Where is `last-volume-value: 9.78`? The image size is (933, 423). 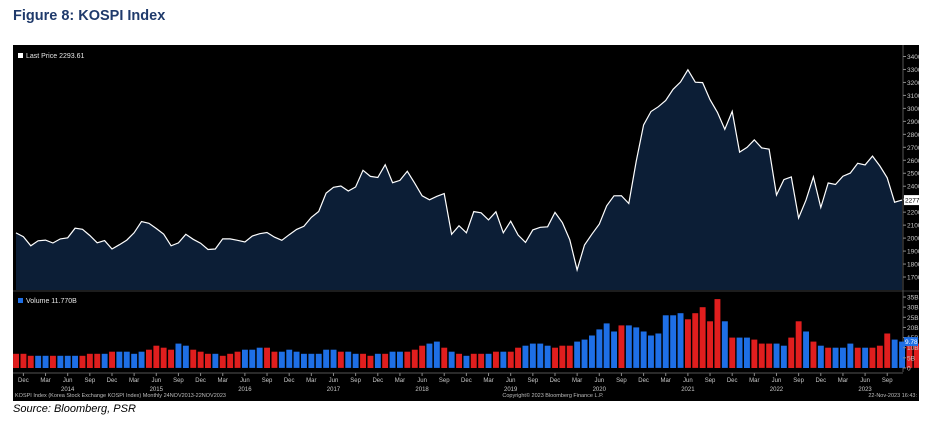
last-volume-value: 9.78 is located at coordinates (911, 342).